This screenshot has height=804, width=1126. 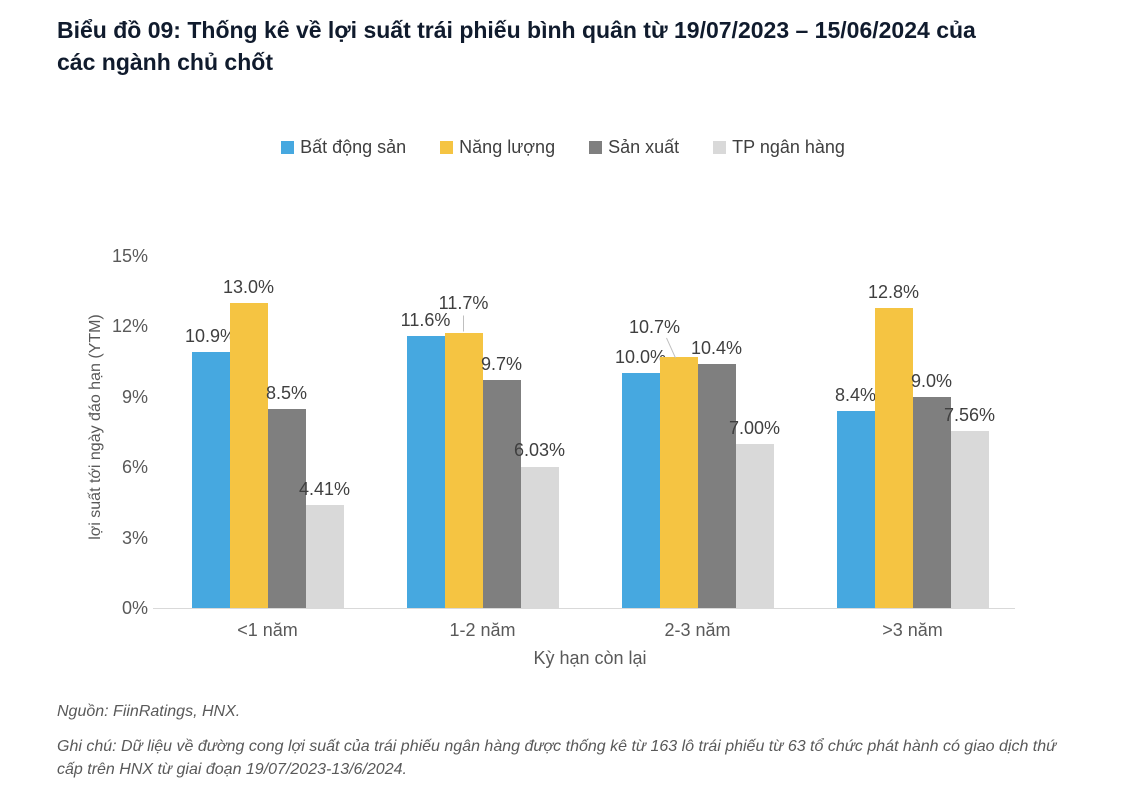 What do you see at coordinates (893, 291) in the screenshot?
I see `bar-value-label: 12.8%` at bounding box center [893, 291].